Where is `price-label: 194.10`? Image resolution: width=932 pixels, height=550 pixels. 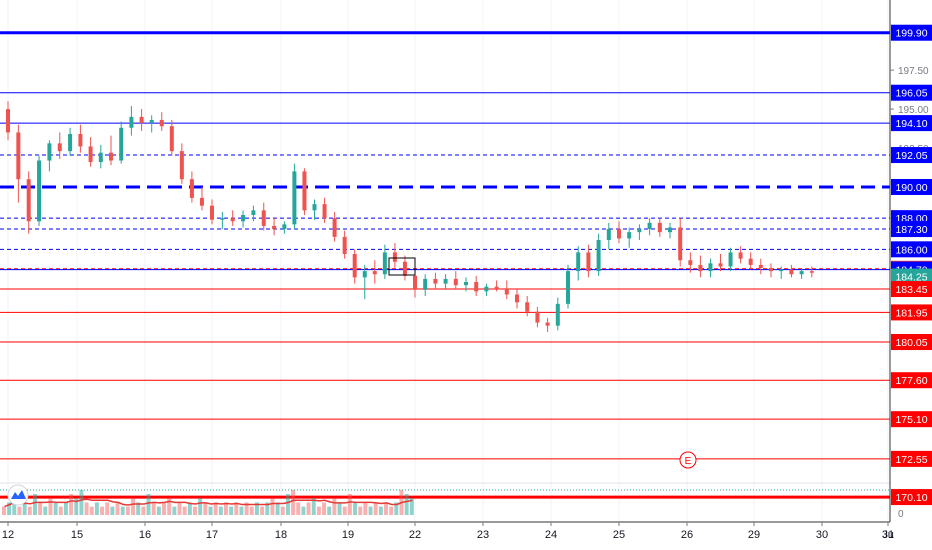 price-label: 194.10 is located at coordinates (911, 124).